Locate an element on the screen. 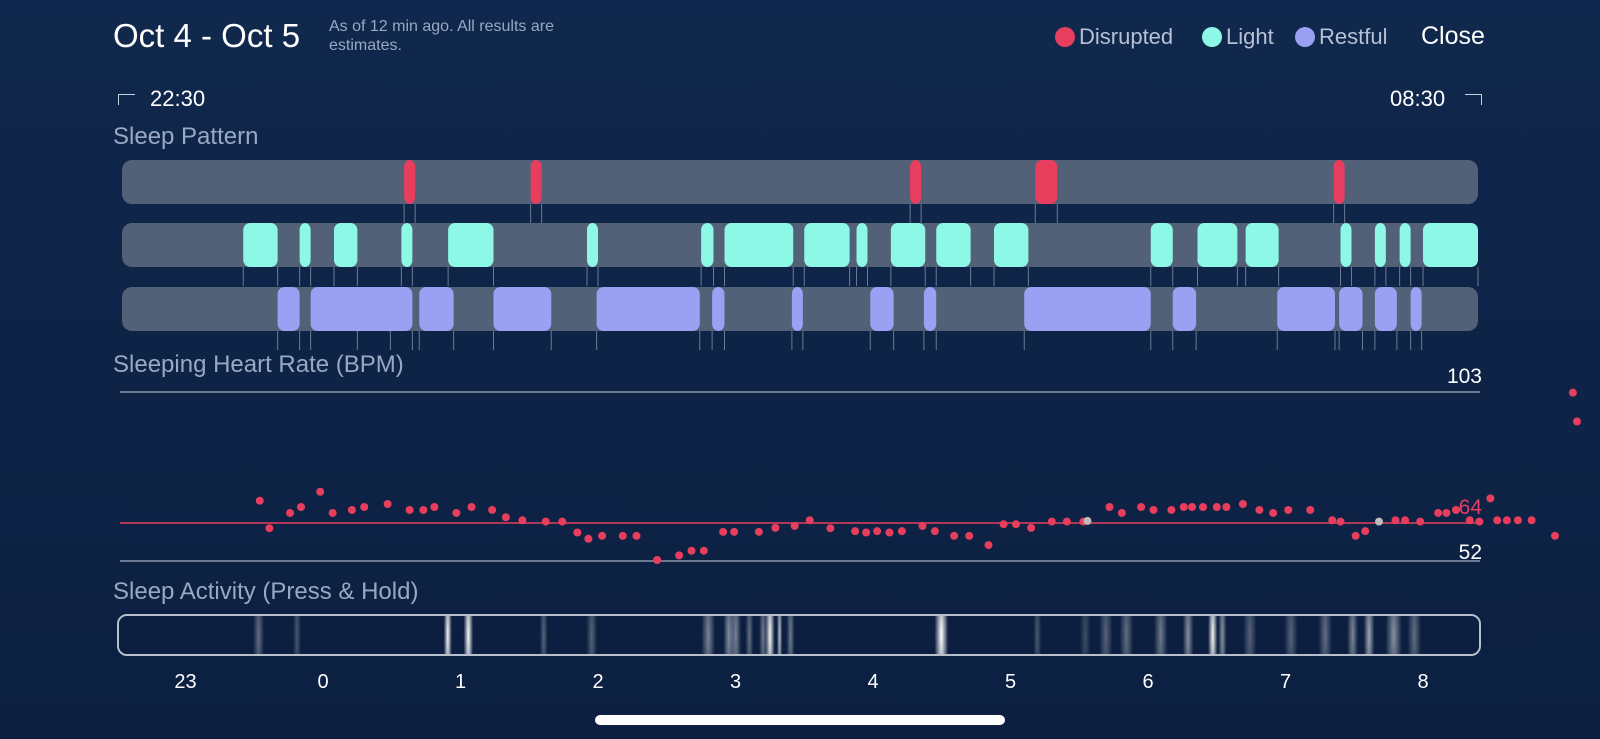 The height and width of the screenshot is (739, 1600). end-bracket-icon is located at coordinates (1473, 99).